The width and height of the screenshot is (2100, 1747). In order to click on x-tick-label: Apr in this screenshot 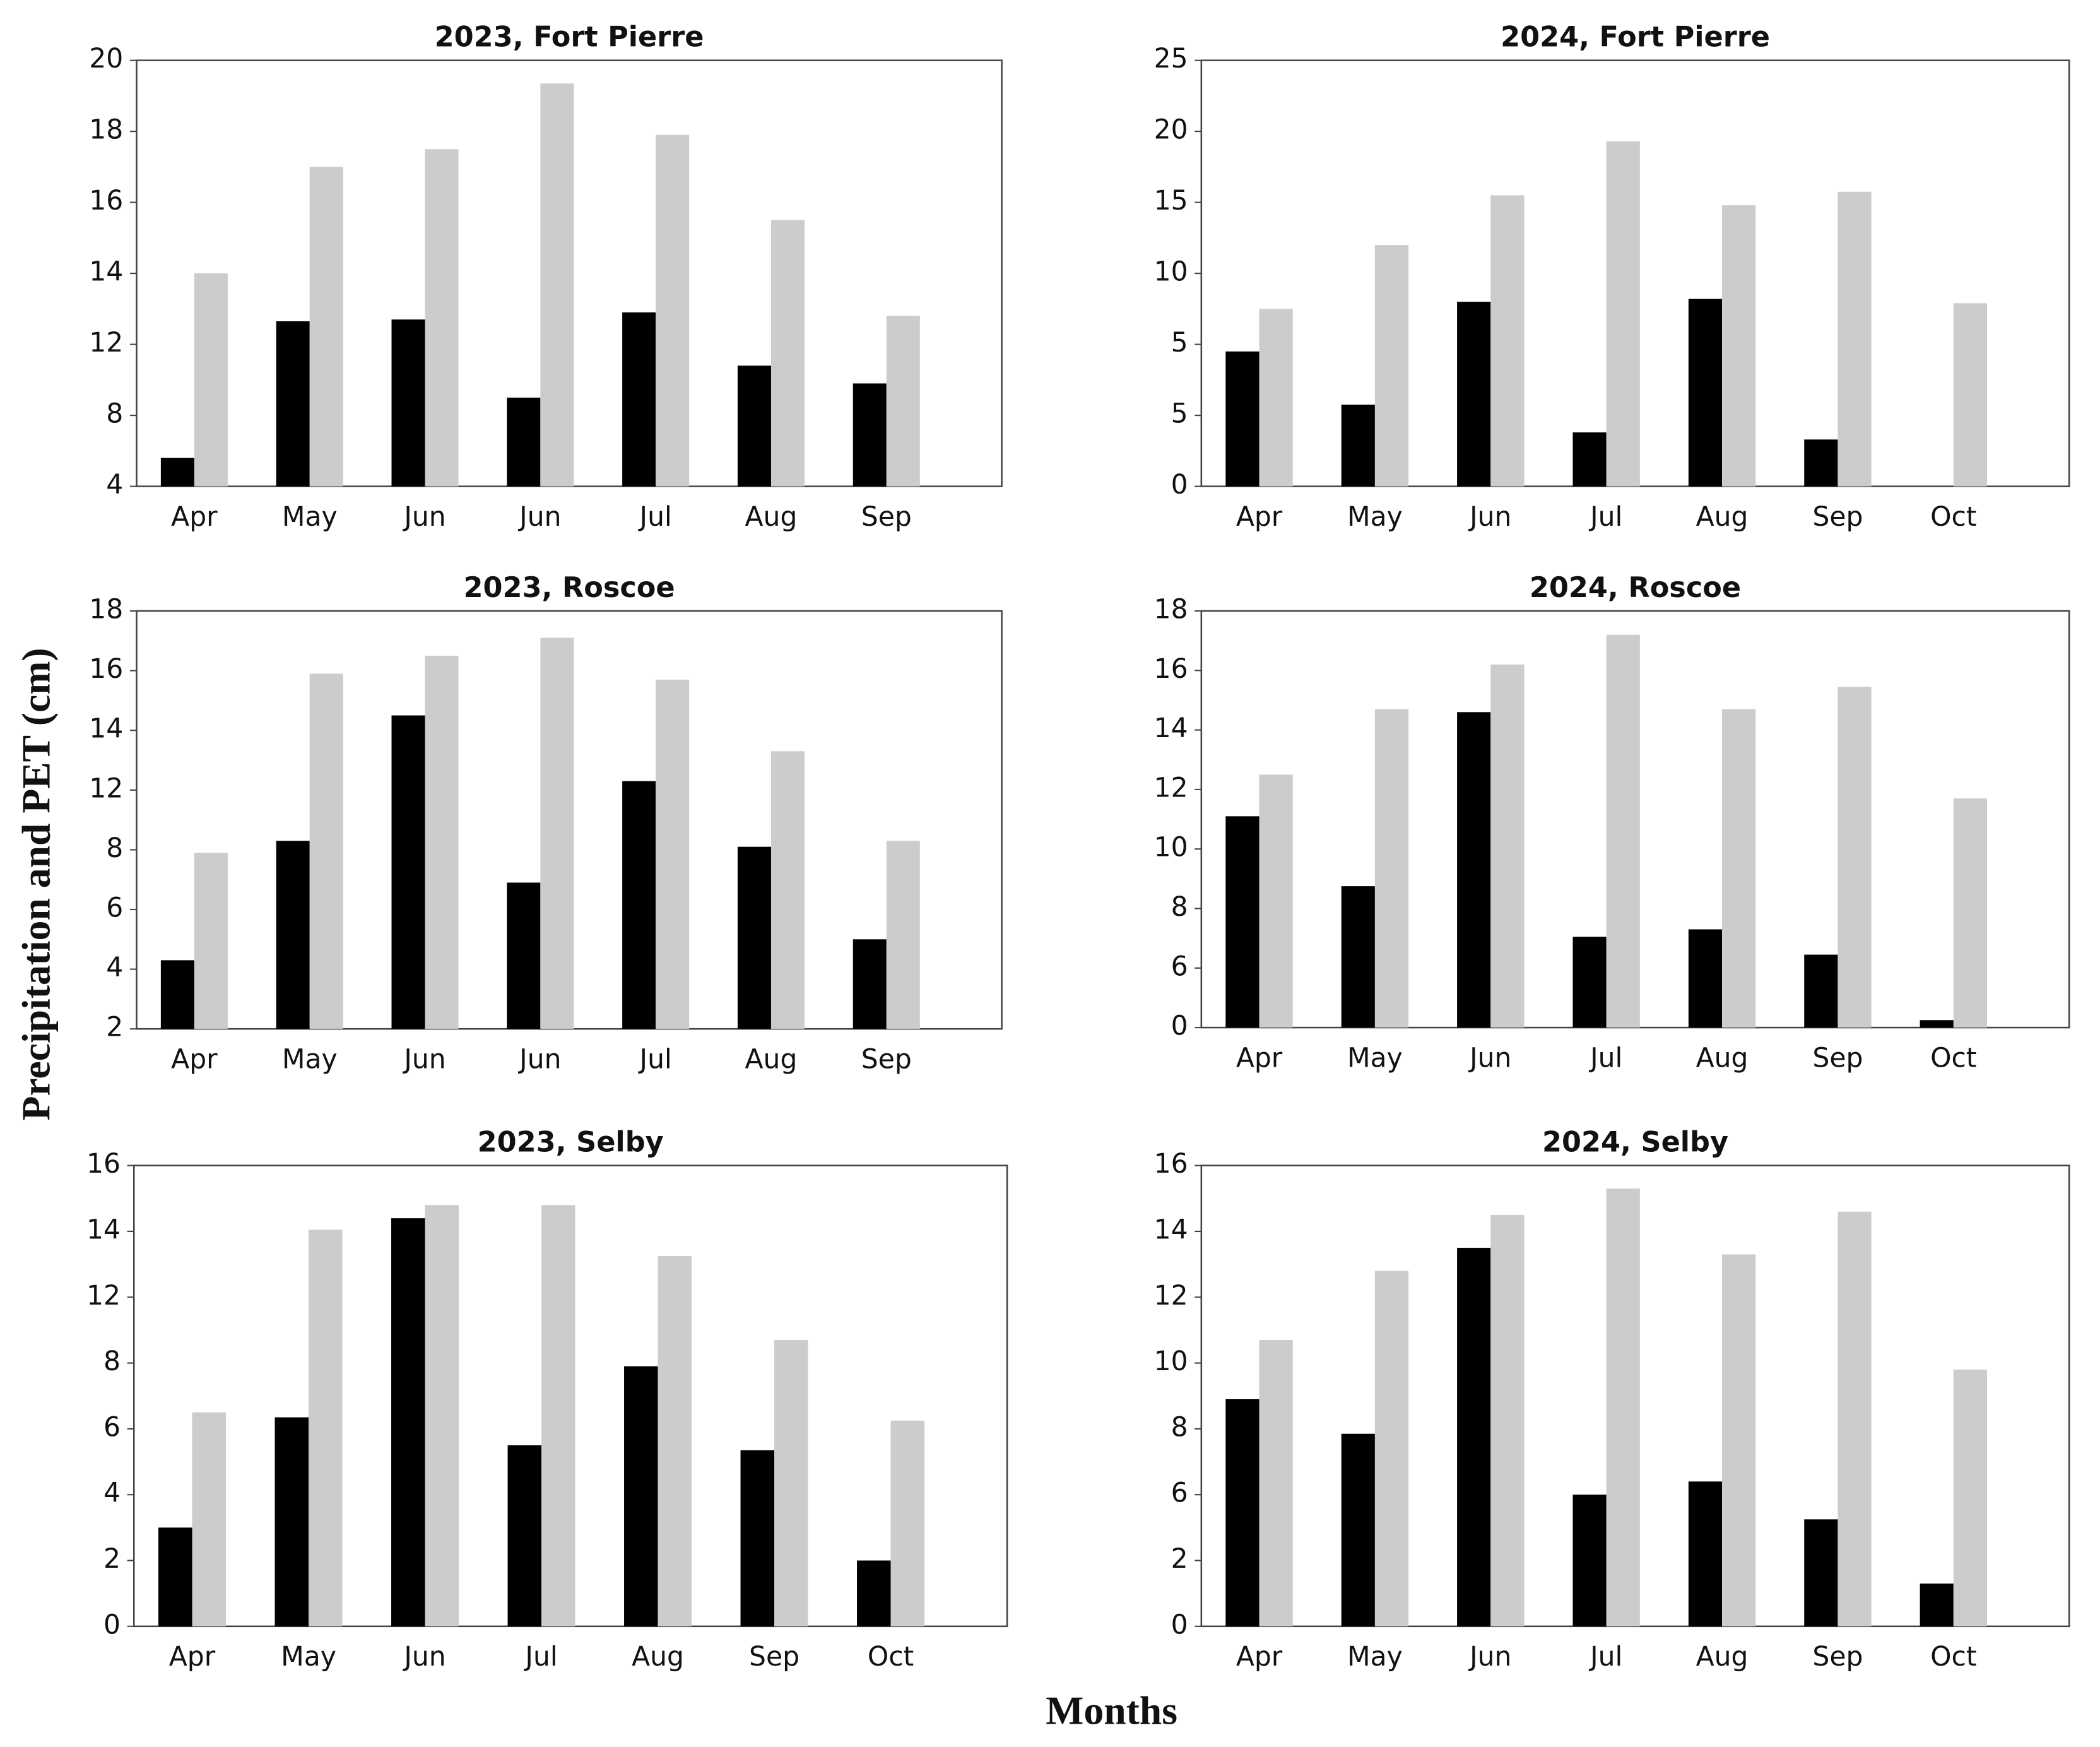, I will do `click(1259, 1058)`.